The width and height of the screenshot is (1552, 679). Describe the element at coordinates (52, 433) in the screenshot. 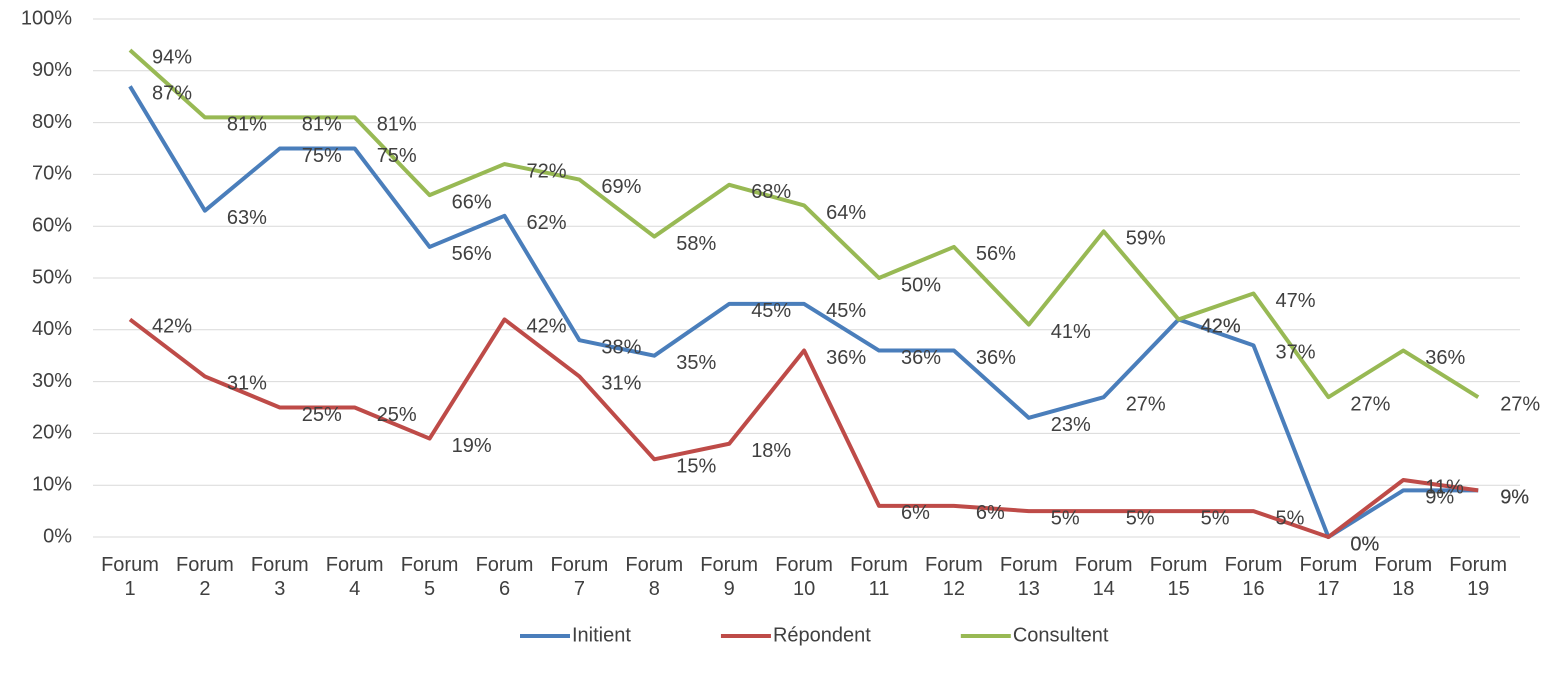

I see `y-tick-label: 20%` at that location.